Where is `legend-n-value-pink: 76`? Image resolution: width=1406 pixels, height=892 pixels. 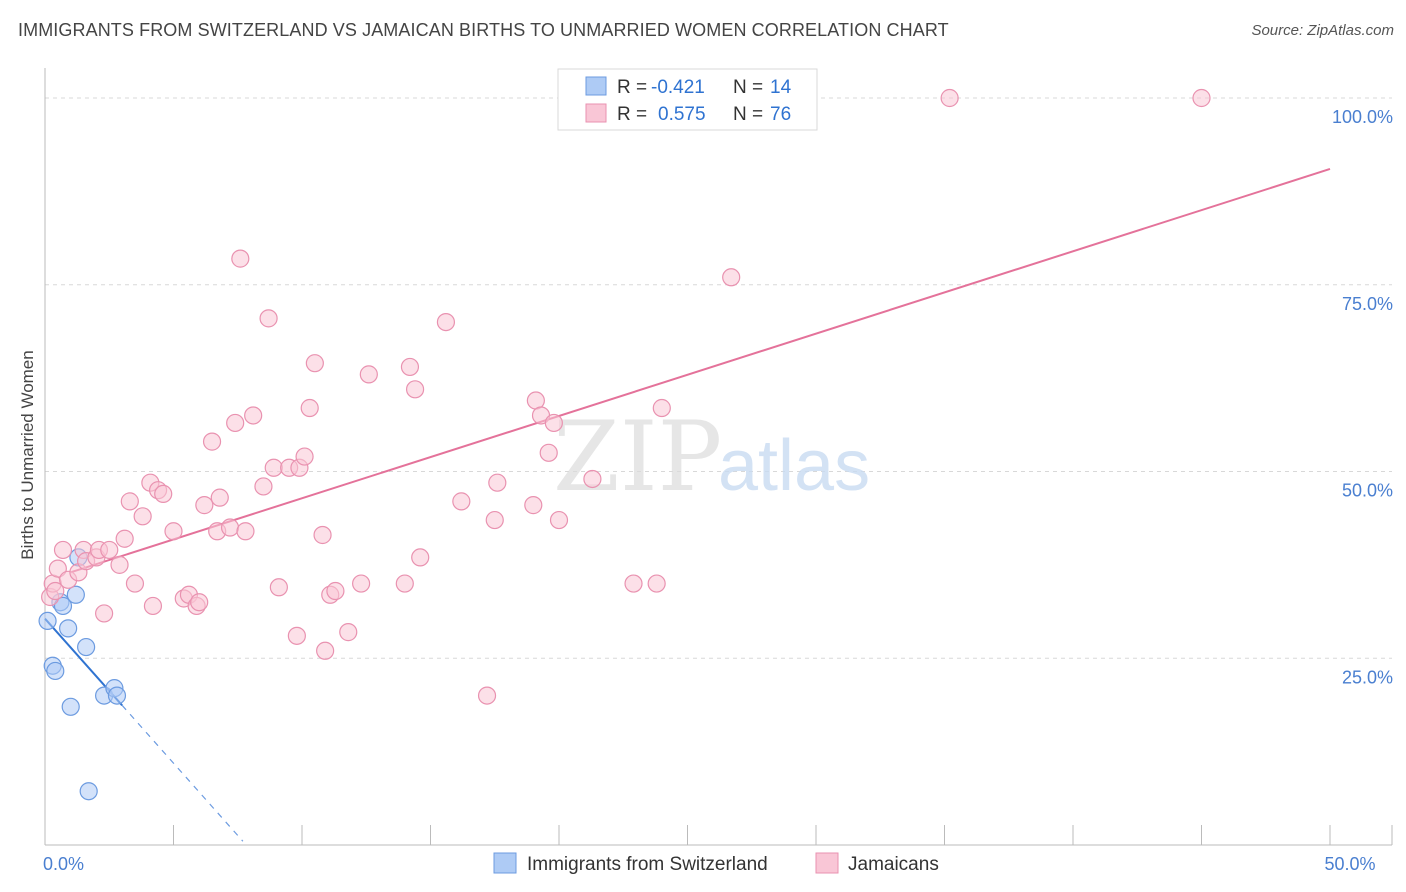
legend-n-value-pink: 76 is located at coordinates (780, 114).